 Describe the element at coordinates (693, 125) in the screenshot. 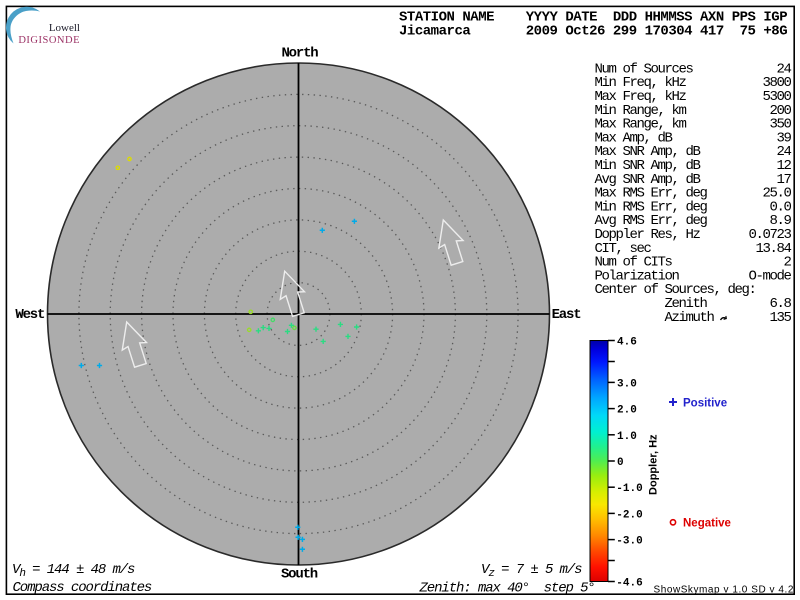

I see `svg-text: Max Range, km 350` at that location.